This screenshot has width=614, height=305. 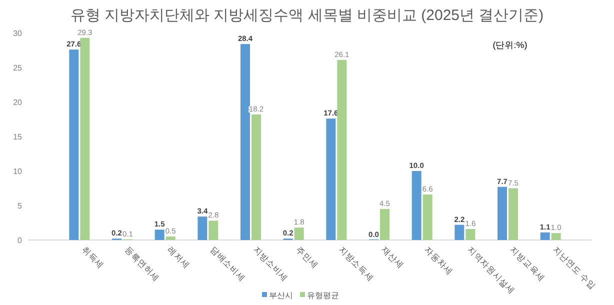 What do you see at coordinates (18, 137) in the screenshot?
I see `y-tick-label: 15` at bounding box center [18, 137].